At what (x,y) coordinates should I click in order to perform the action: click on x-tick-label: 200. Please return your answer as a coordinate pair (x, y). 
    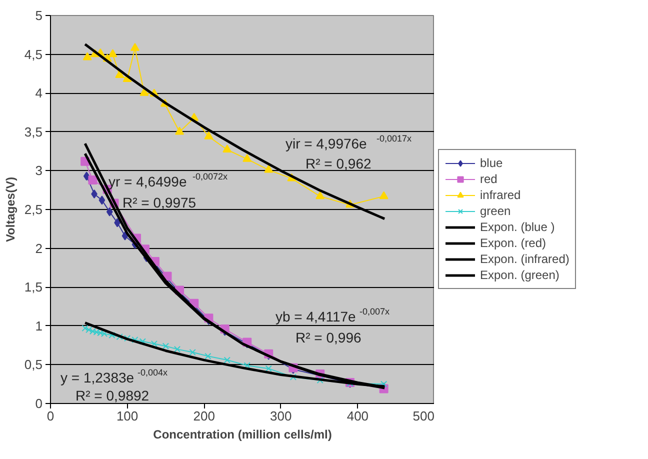
    Looking at the image, I should click on (204, 416).